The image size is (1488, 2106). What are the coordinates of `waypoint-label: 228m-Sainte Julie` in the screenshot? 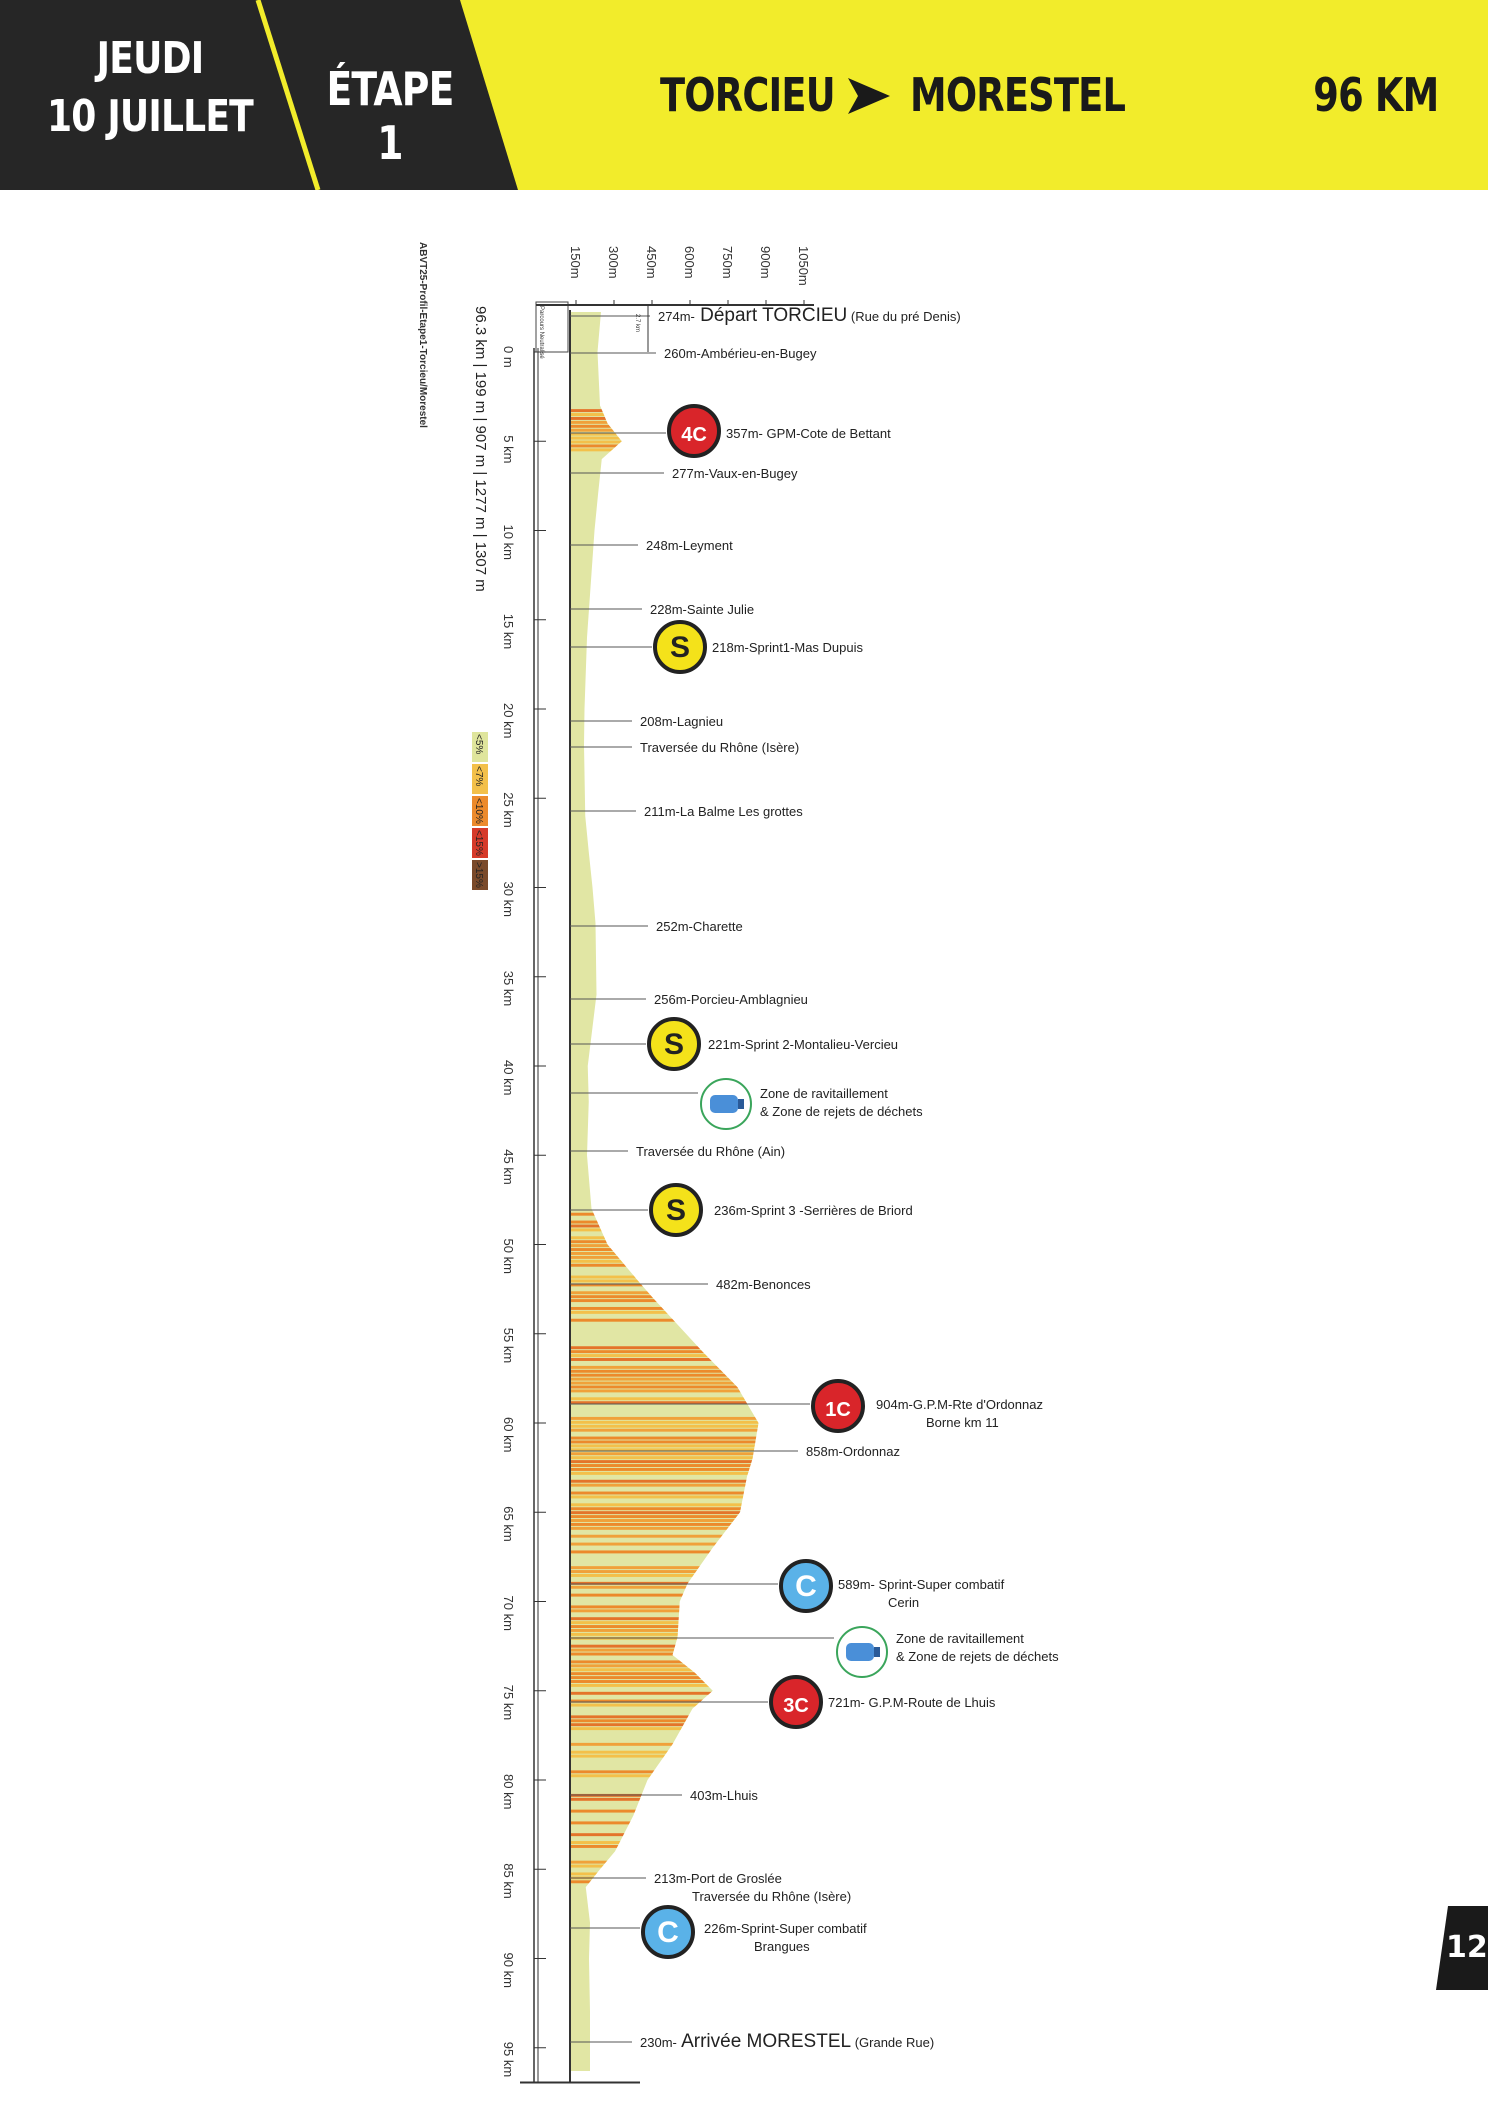 It's located at (702, 609).